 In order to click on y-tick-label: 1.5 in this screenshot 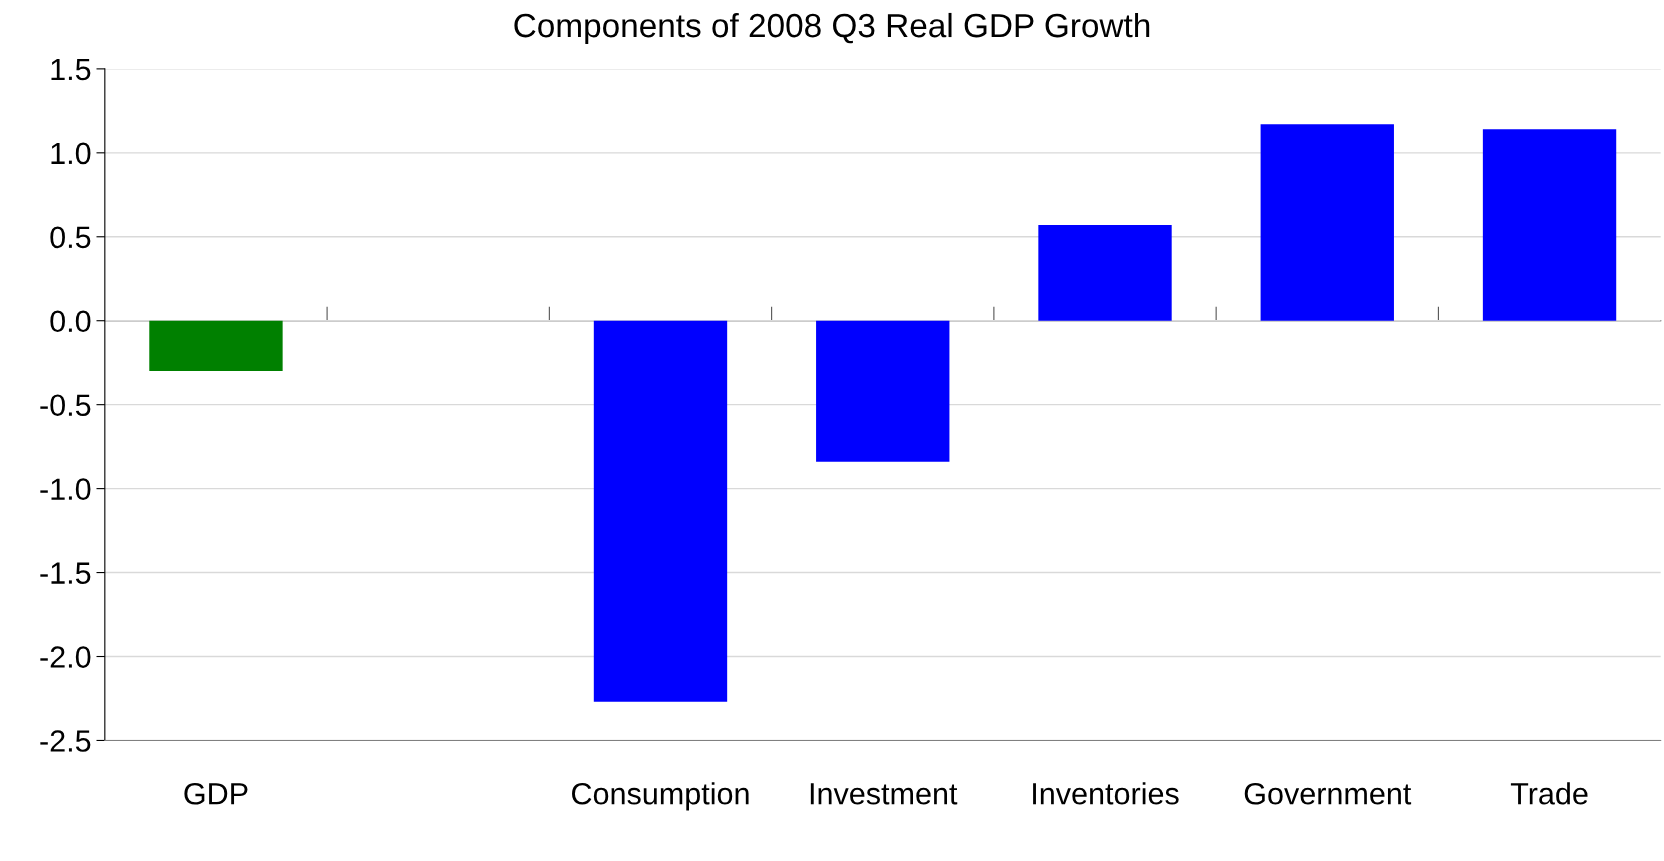, I will do `click(71, 69)`.